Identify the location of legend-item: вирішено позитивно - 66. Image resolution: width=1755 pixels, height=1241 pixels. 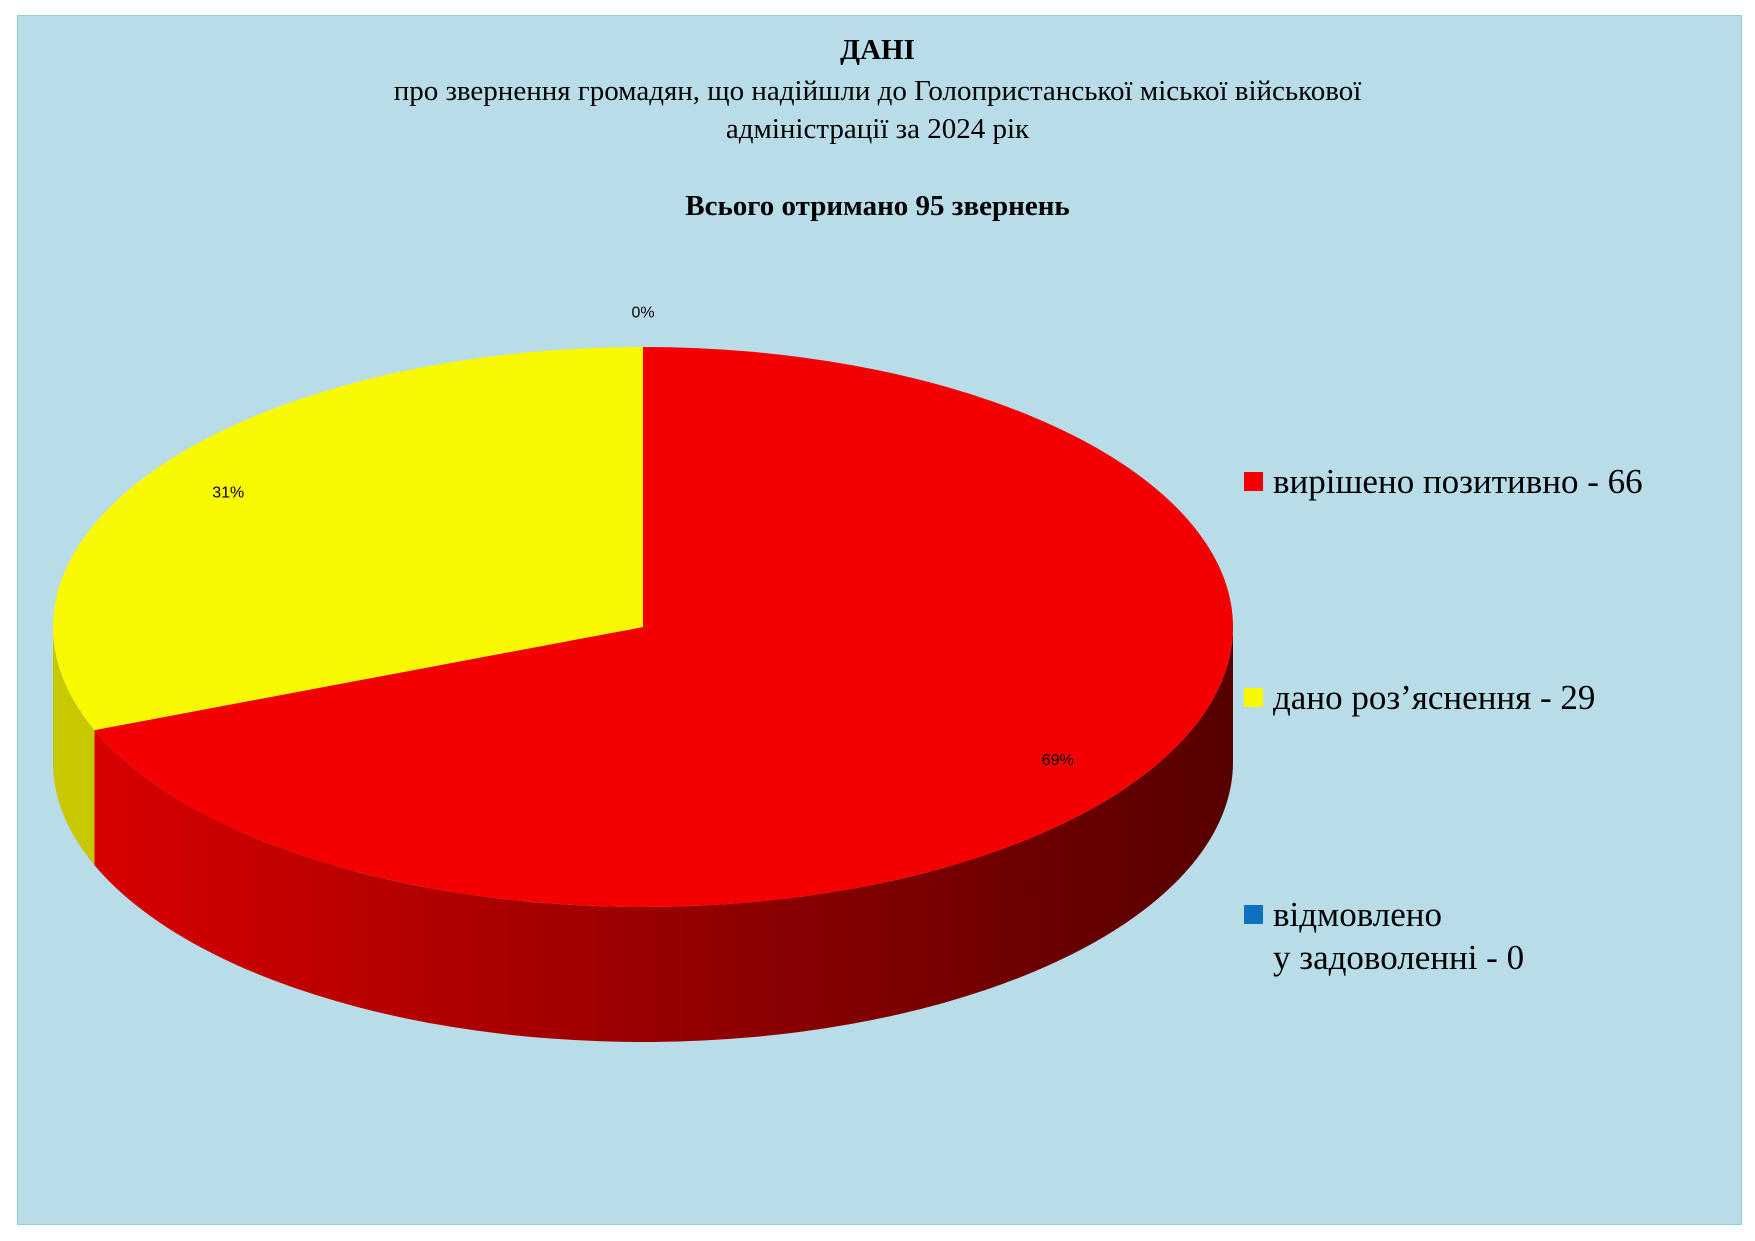
(1443, 481).